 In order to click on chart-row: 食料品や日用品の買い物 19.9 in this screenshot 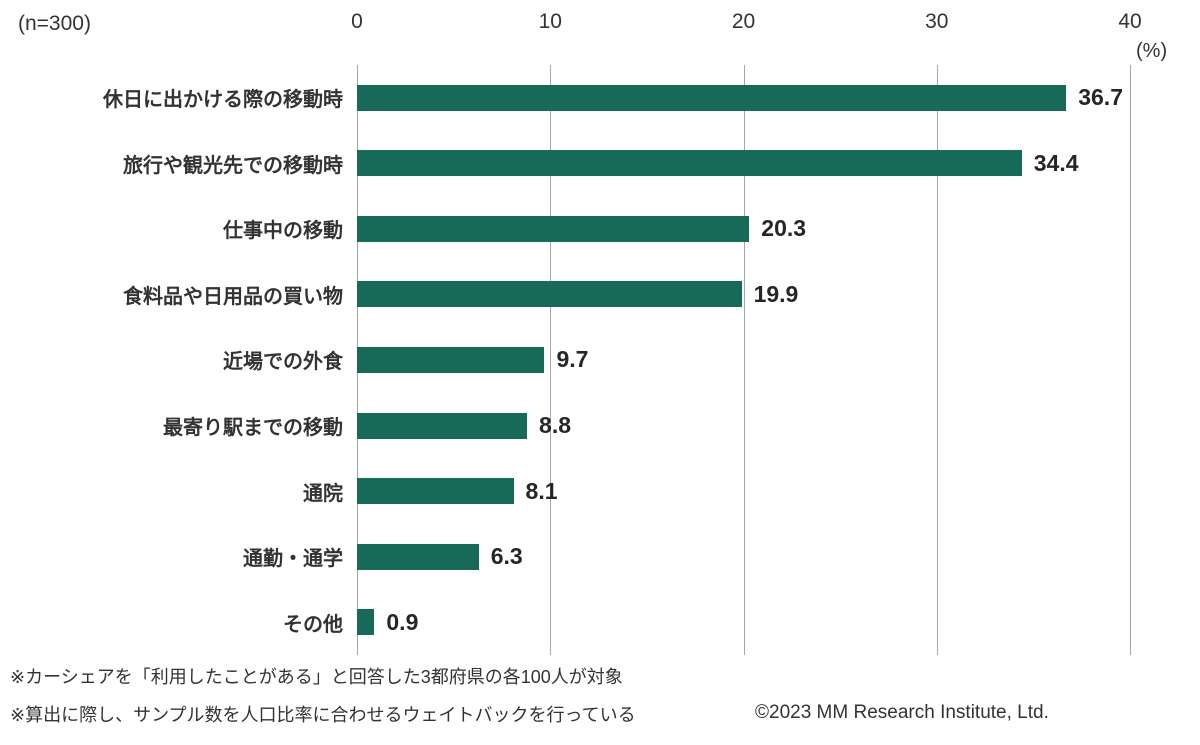, I will do `click(600, 295)`.